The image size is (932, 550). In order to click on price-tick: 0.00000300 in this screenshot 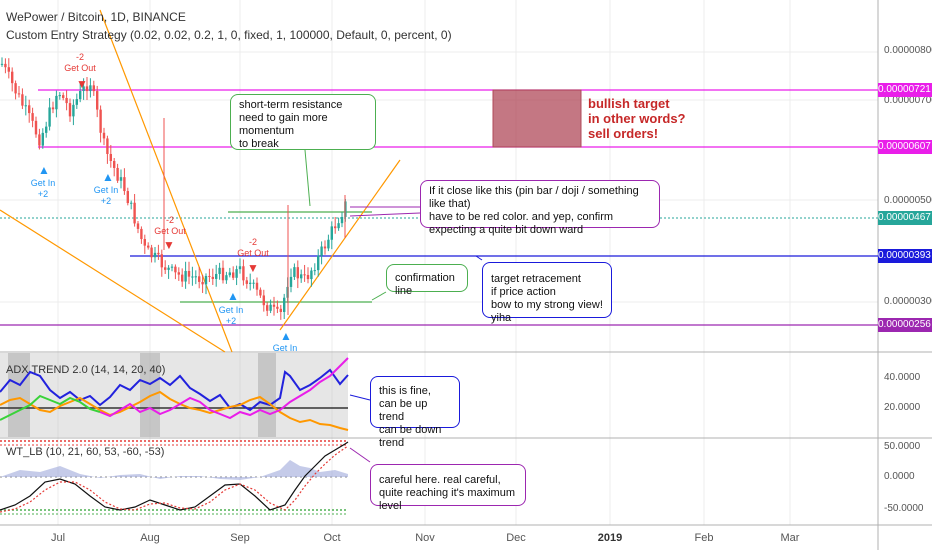, I will do `click(908, 301)`.